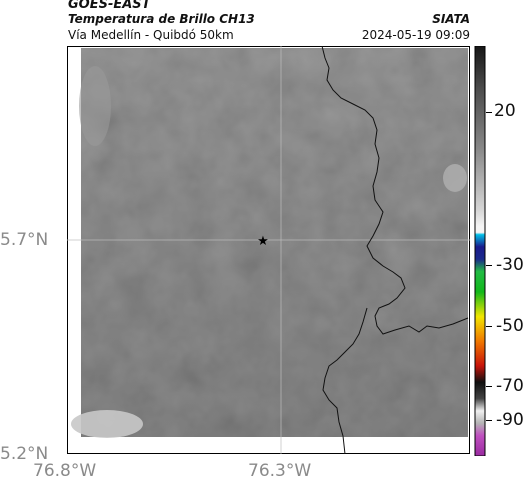 The image size is (526, 491). I want to click on bright-patch-bottom, so click(107, 424).